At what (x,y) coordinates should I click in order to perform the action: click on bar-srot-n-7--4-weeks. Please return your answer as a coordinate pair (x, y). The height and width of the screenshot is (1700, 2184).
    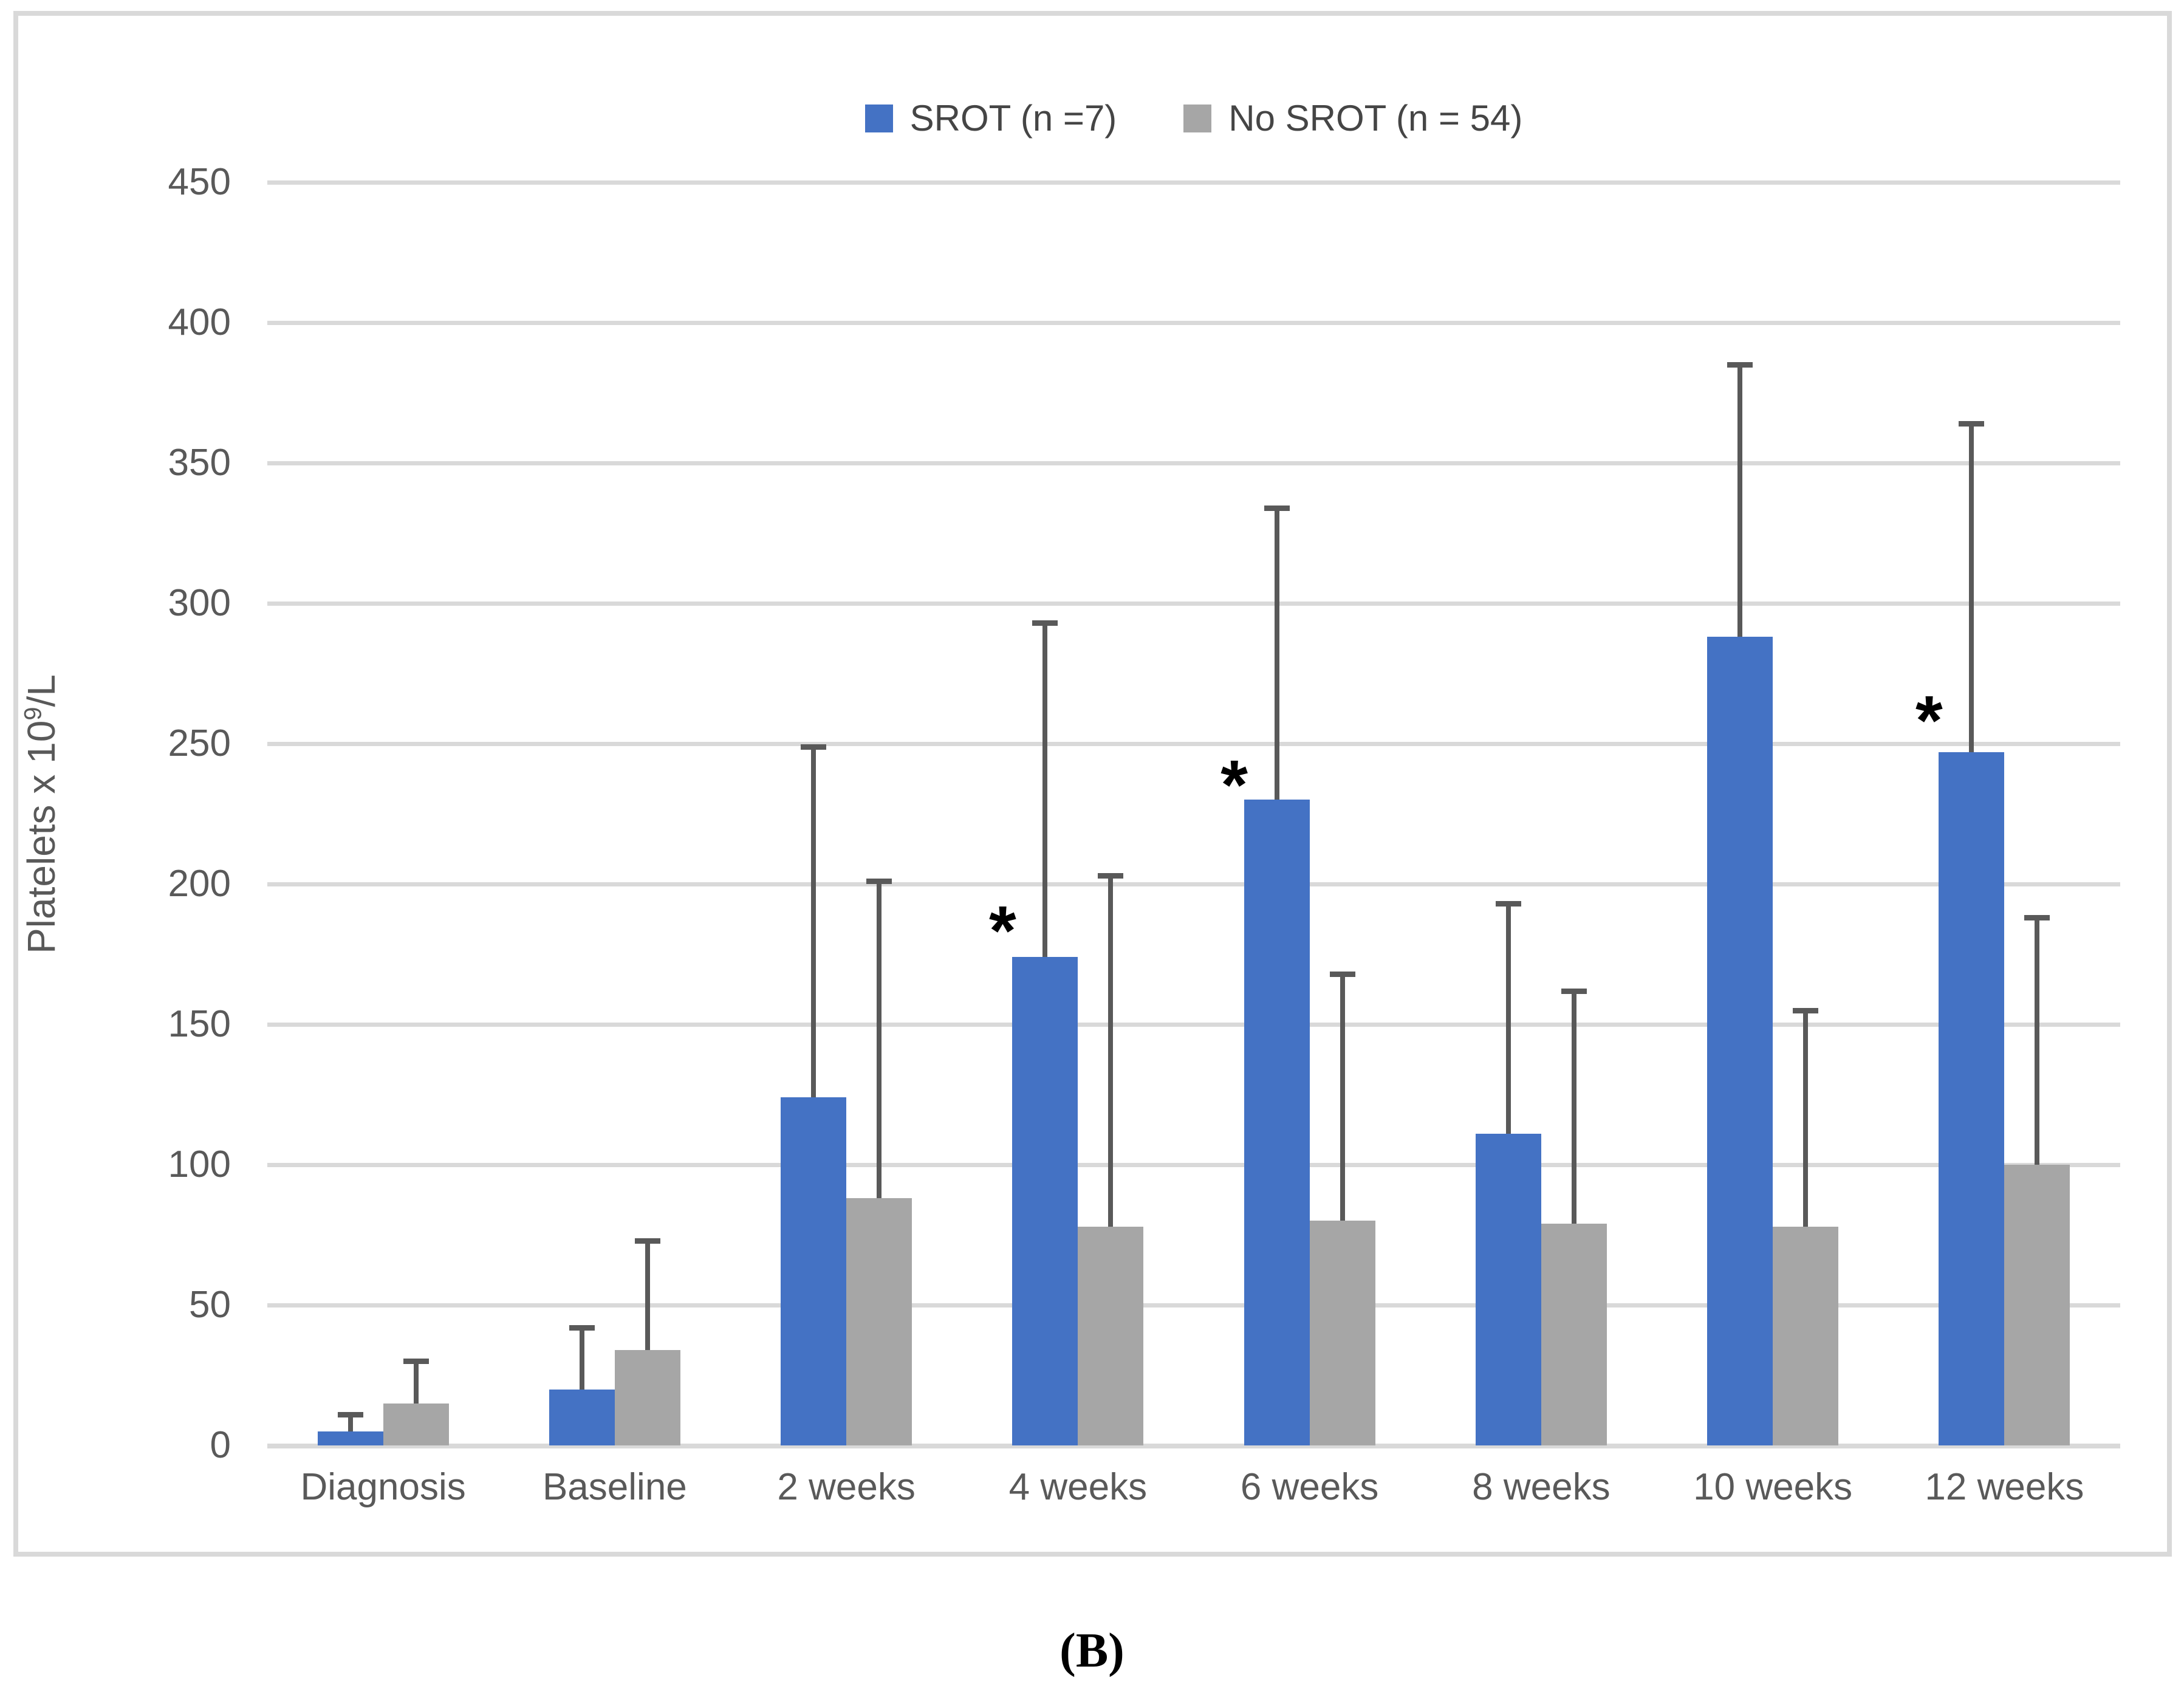
    Looking at the image, I should click on (1045, 1201).